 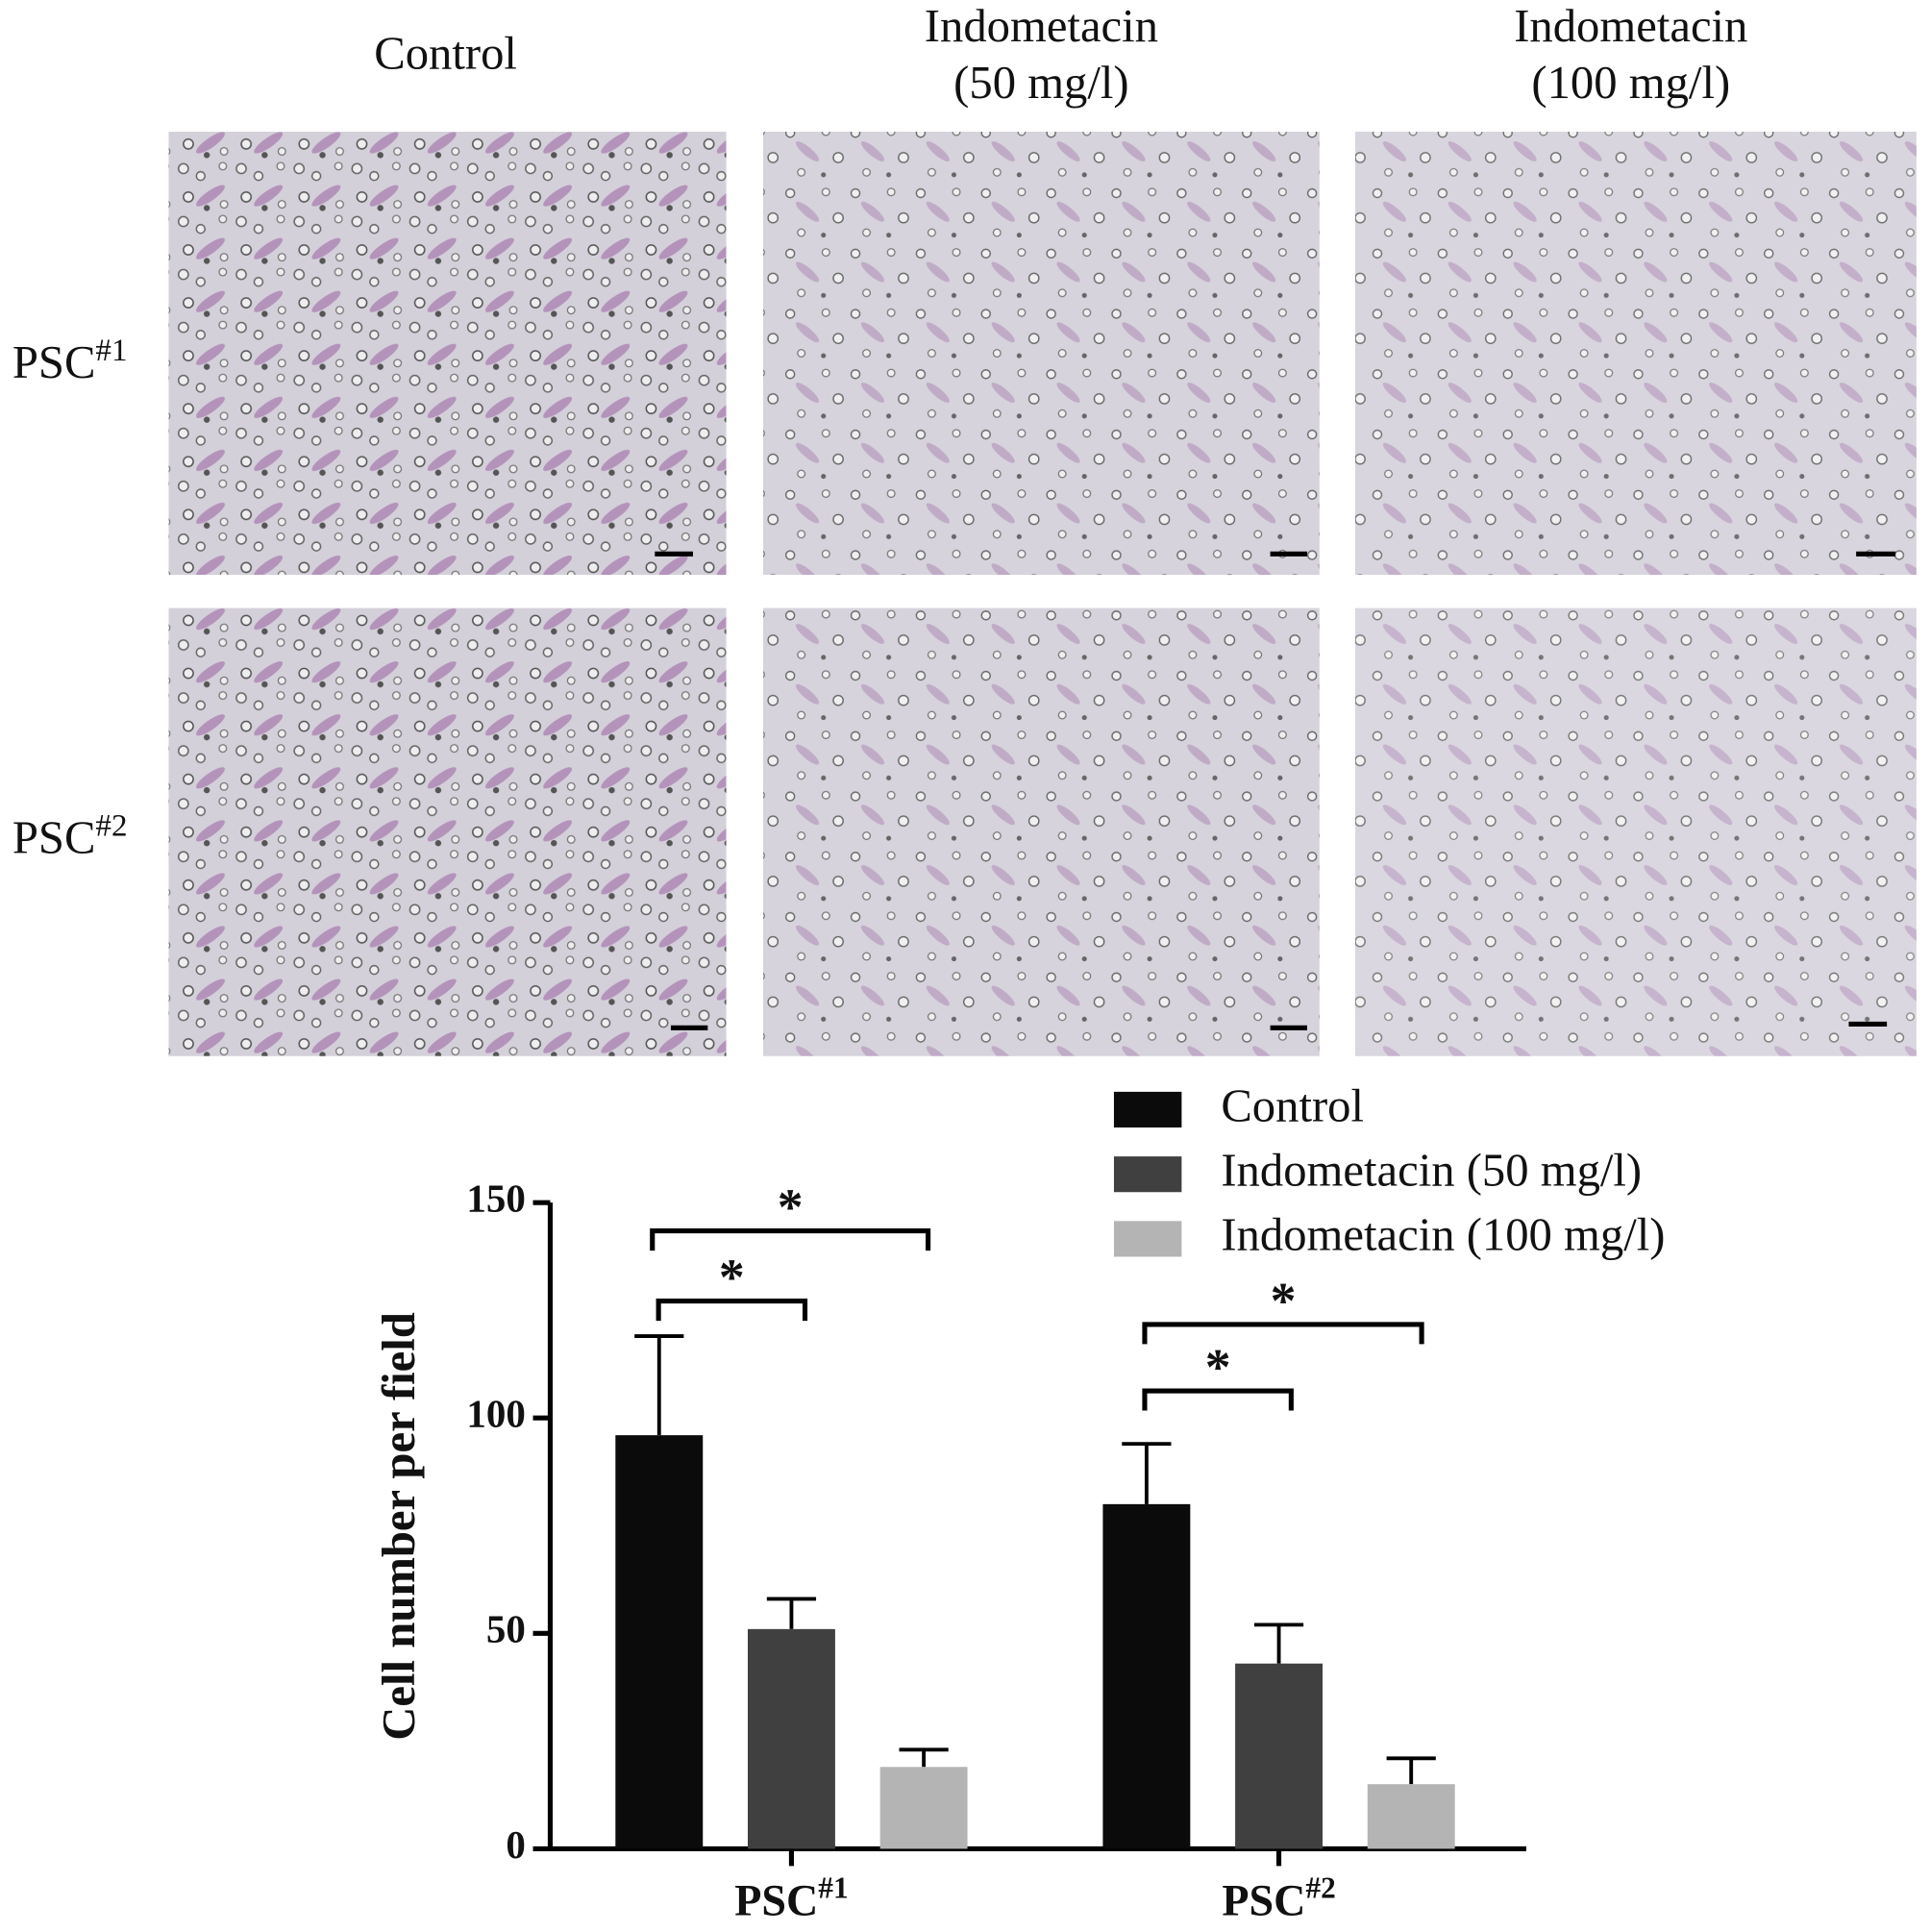 I want to click on column-header: Control, so click(x=446, y=53).